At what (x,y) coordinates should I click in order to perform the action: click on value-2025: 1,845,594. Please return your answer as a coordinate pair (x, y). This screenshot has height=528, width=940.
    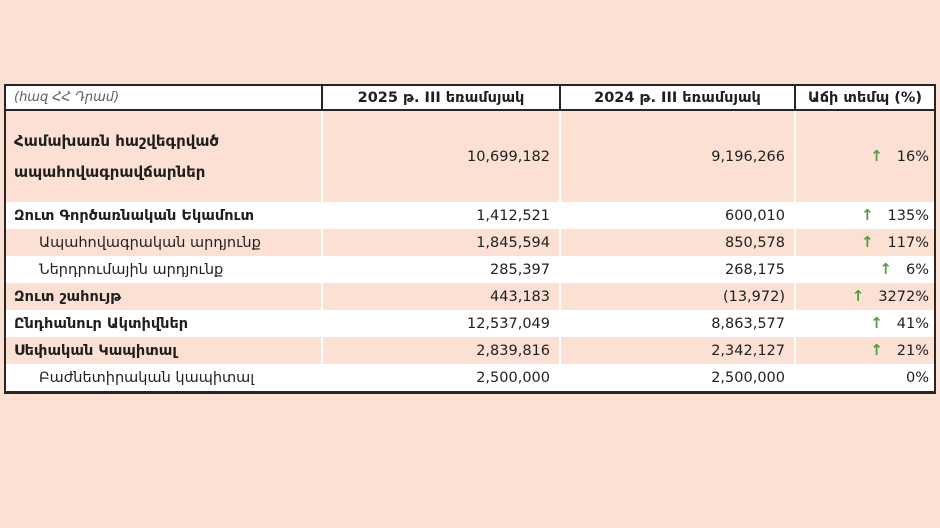
    Looking at the image, I should click on (442, 242).